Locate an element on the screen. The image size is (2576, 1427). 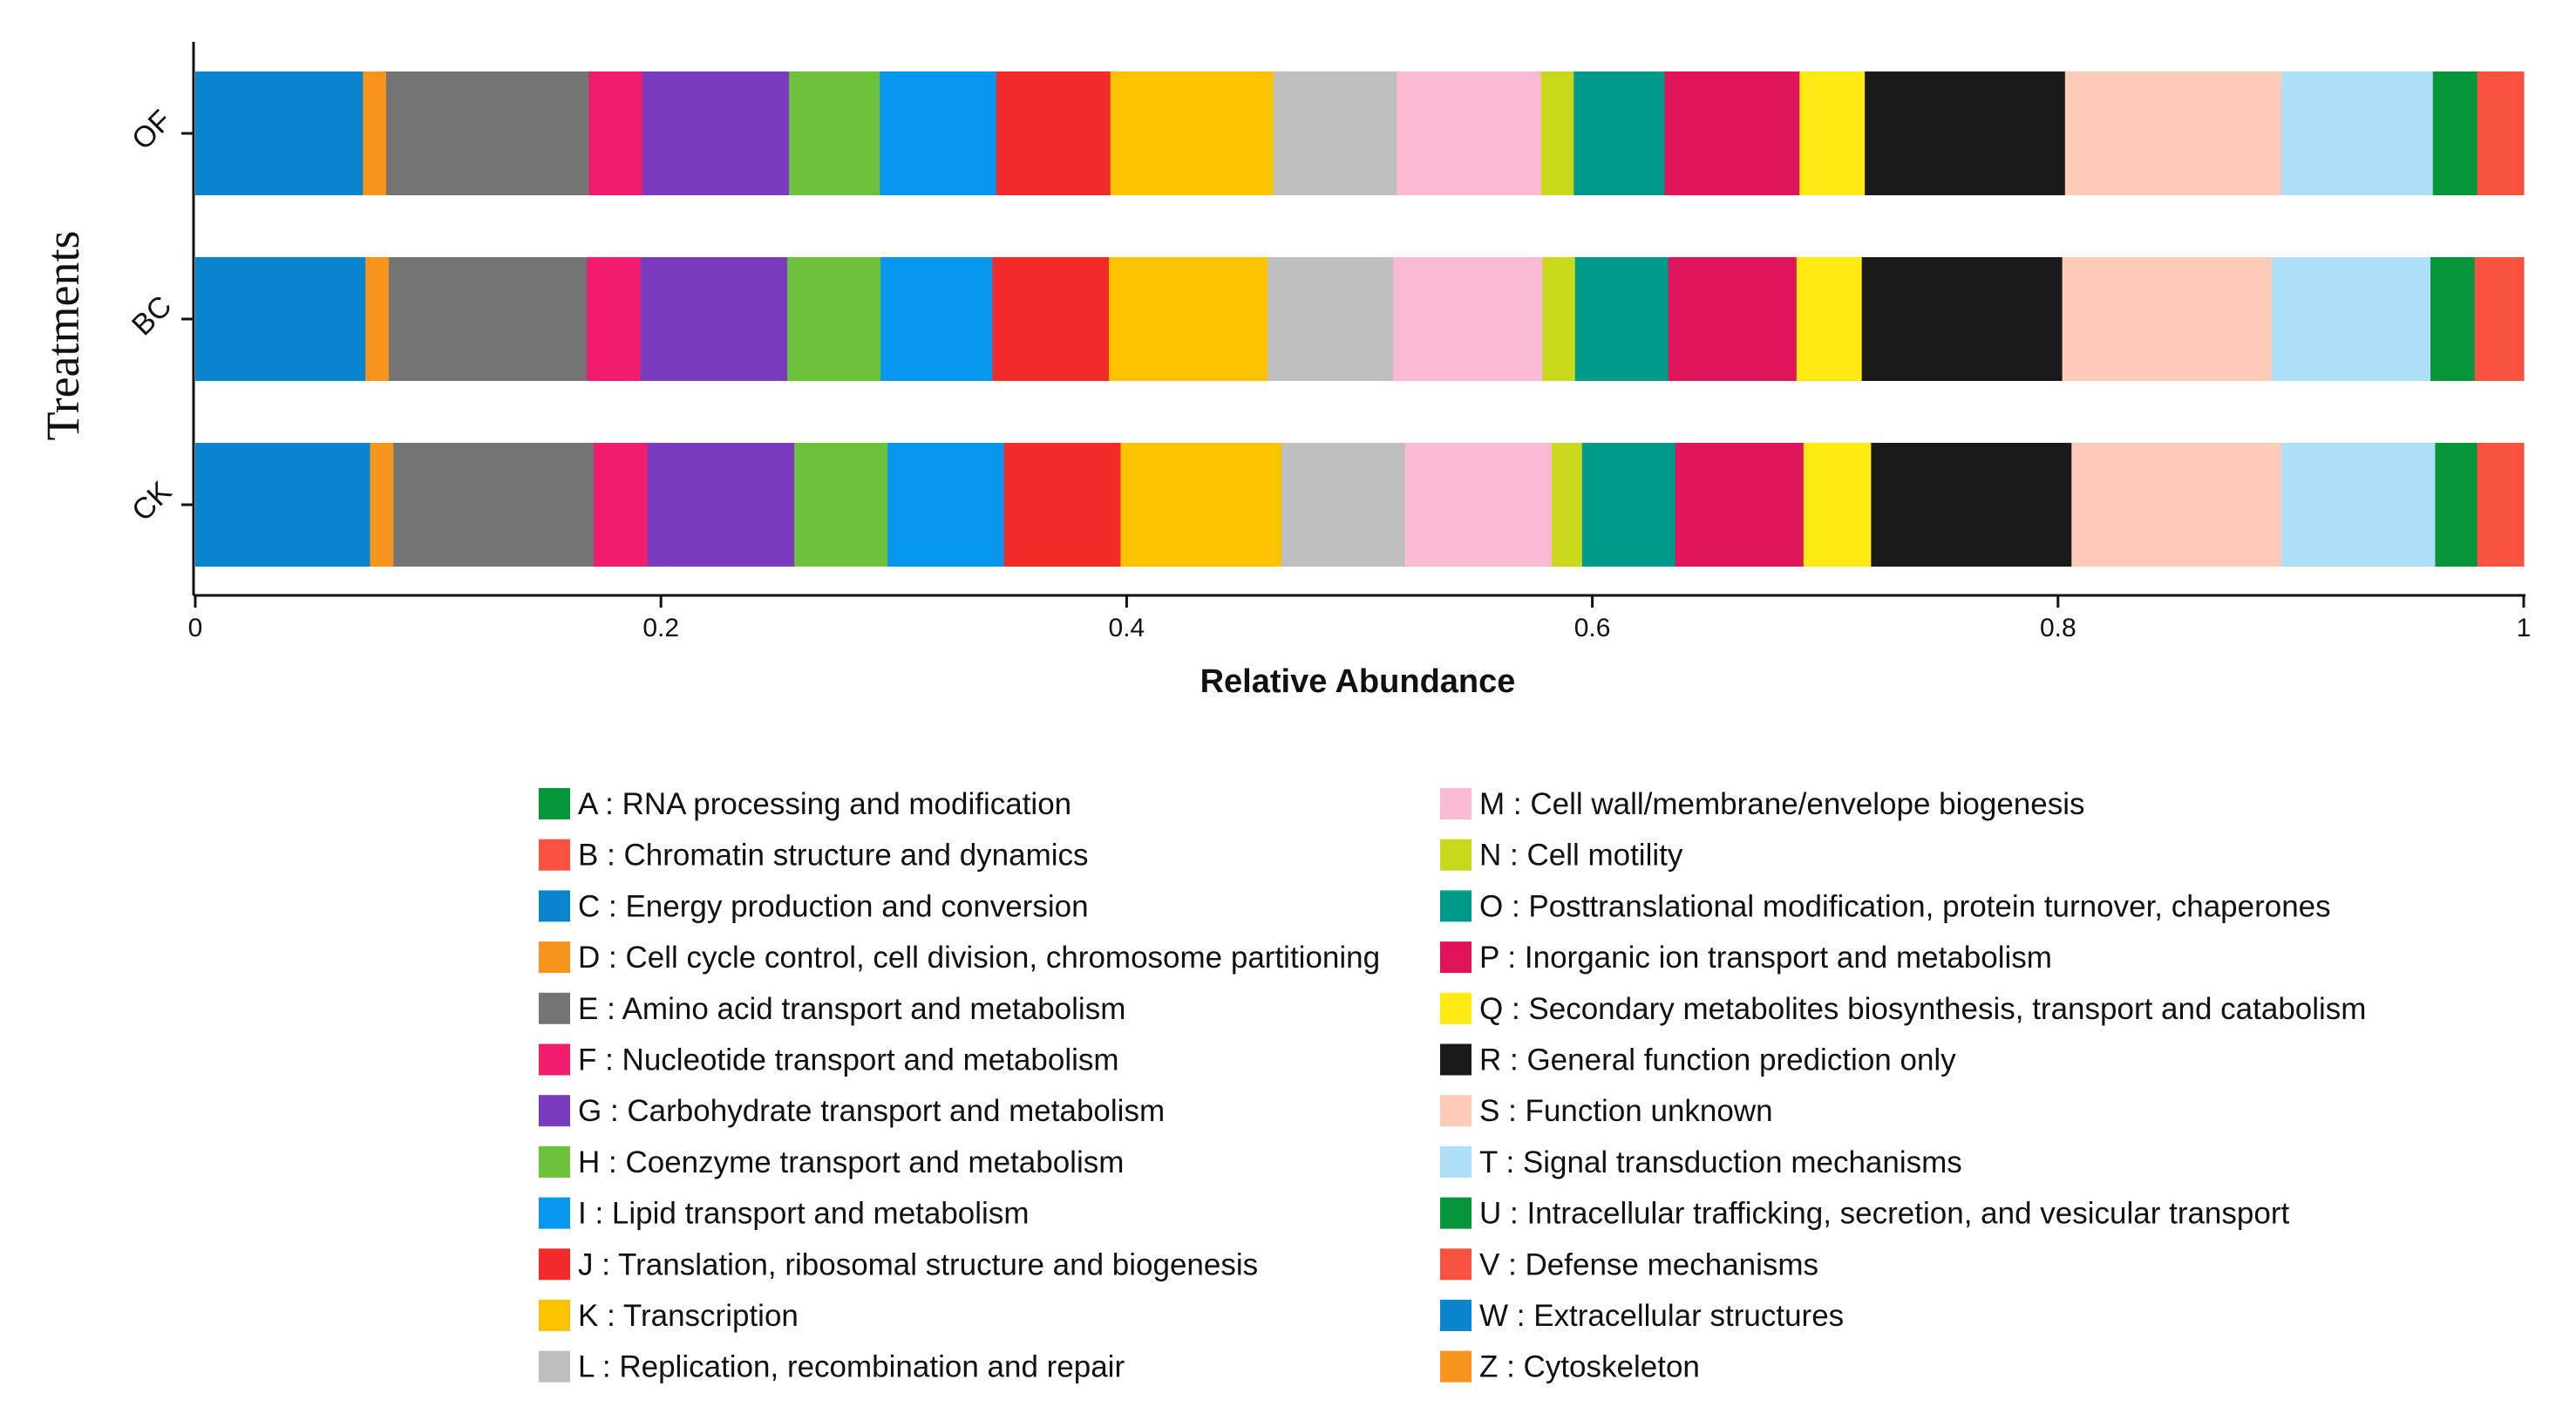
bar-segment-bc-e is located at coordinates (488, 319).